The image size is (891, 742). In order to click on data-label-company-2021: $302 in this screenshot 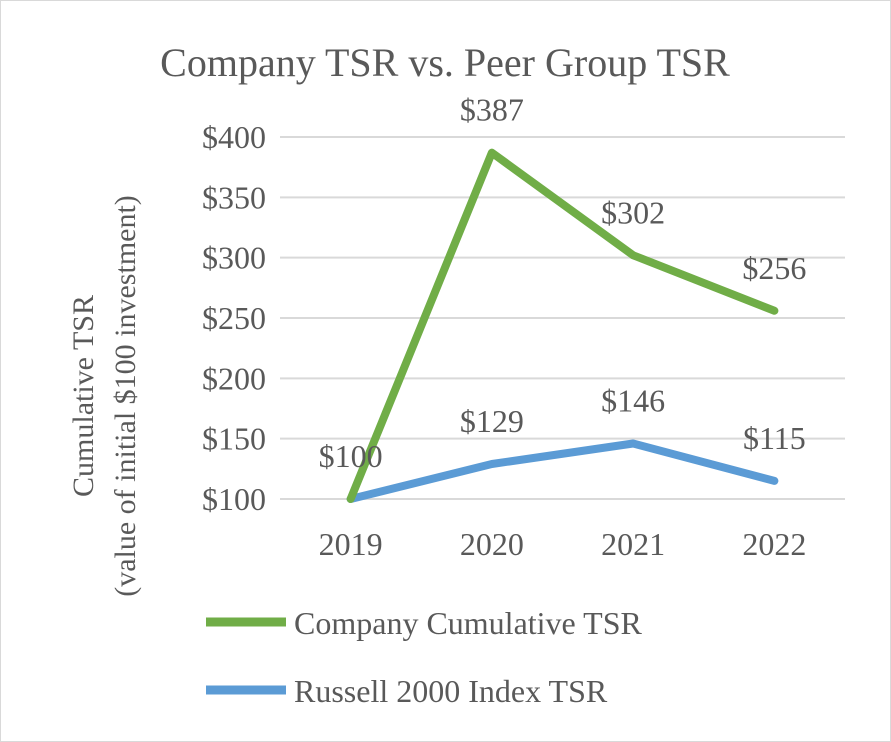, I will do `click(633, 212)`.